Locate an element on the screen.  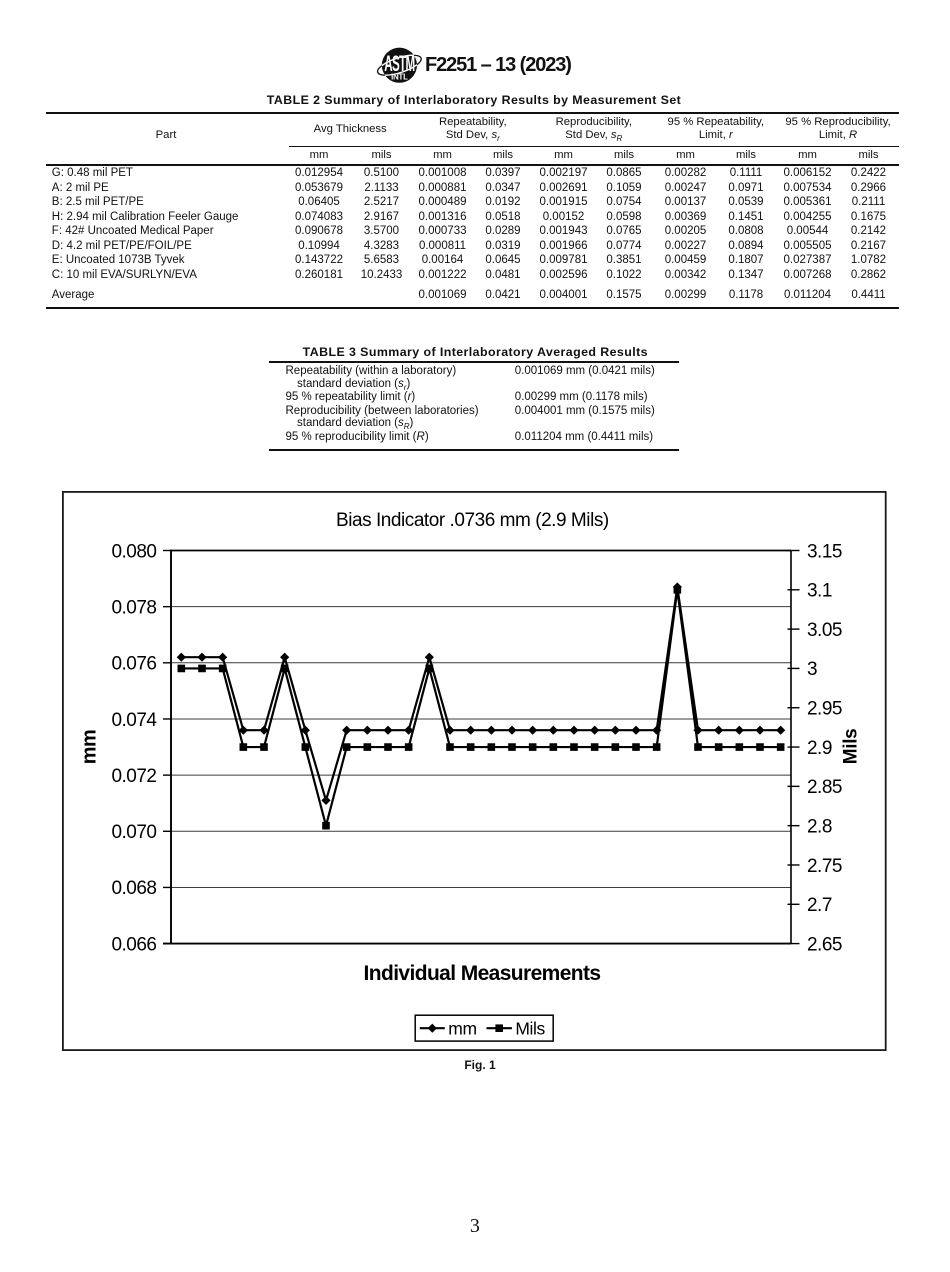
svg-text: 2.95 is located at coordinates (824, 709).